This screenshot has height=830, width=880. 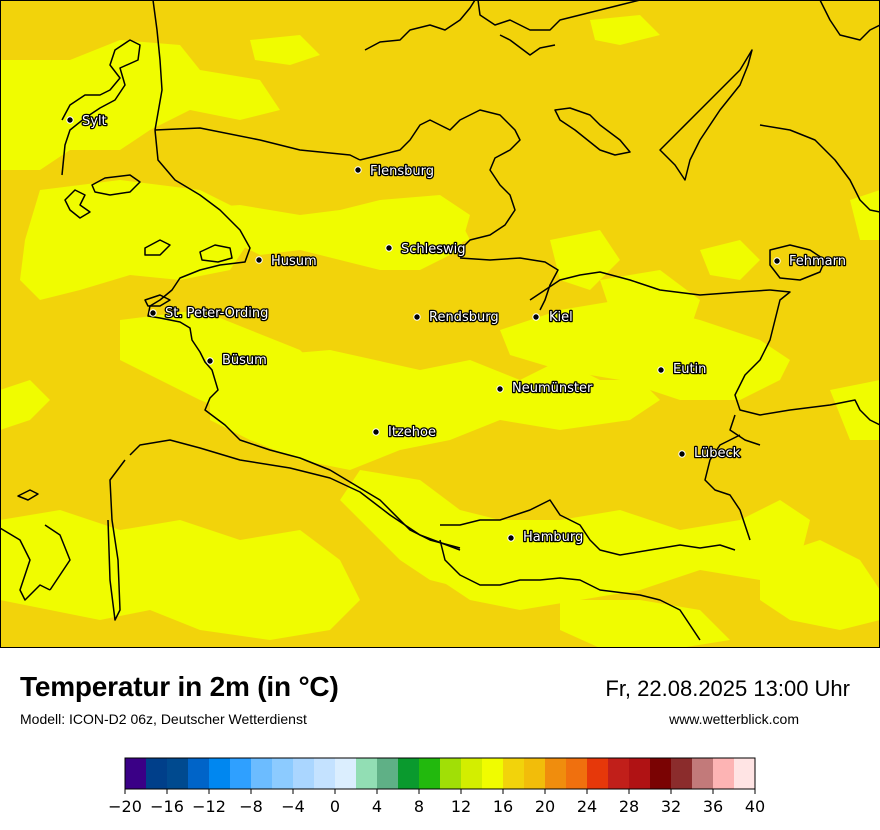 I want to click on city-sylt: Sylt, so click(x=87, y=121).